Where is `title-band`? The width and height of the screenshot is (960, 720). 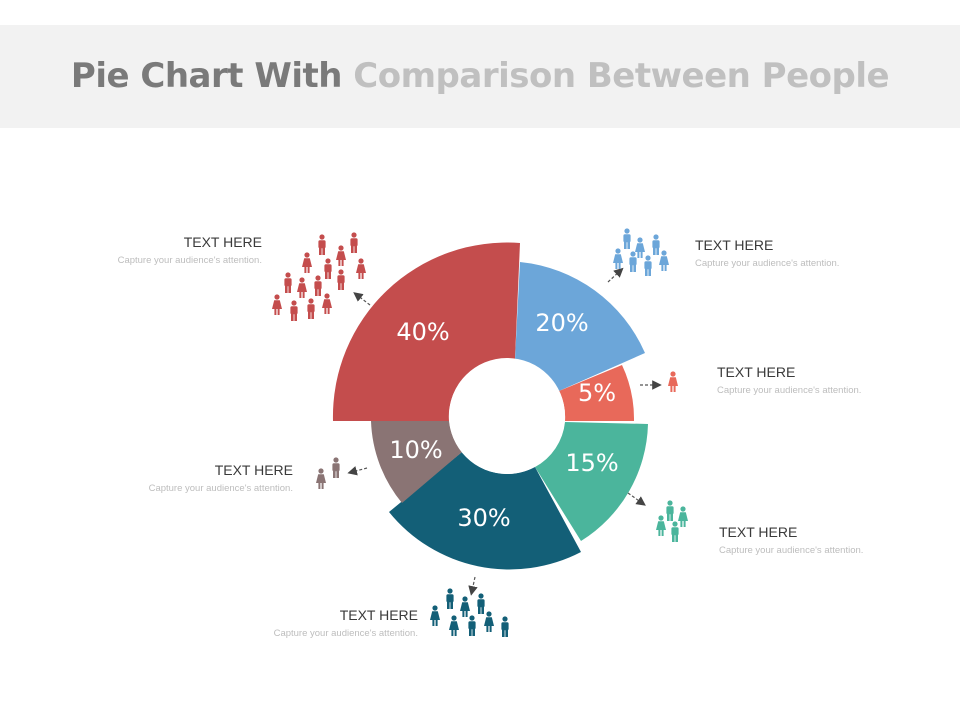
title-band is located at coordinates (480, 76).